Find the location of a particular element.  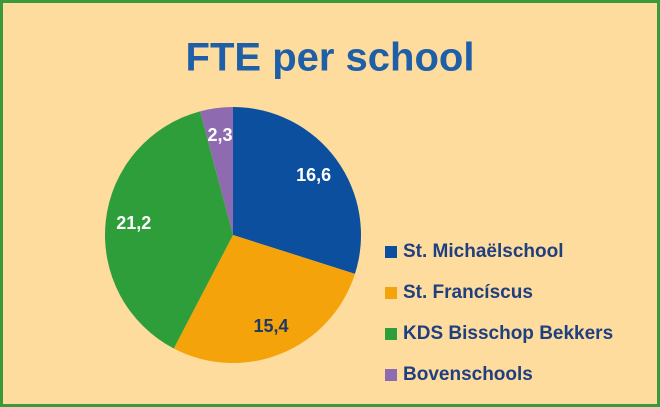

legend-label: St. Francíscus is located at coordinates (468, 292).